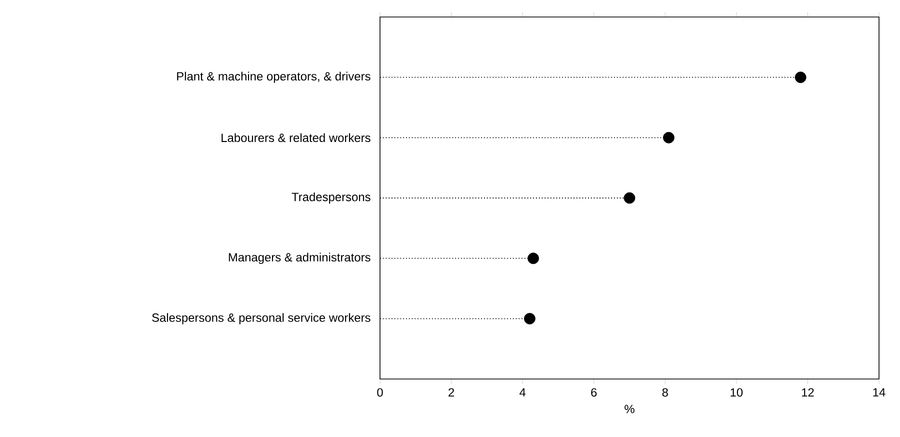 The image size is (900, 437). I want to click on y-tick-label: Plant & machine operators, & drivers, so click(273, 77).